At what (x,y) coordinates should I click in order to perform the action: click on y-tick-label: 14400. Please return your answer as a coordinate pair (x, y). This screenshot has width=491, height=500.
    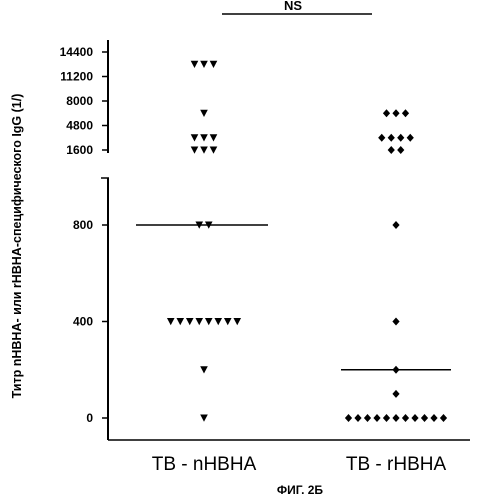
    Looking at the image, I should click on (77, 52).